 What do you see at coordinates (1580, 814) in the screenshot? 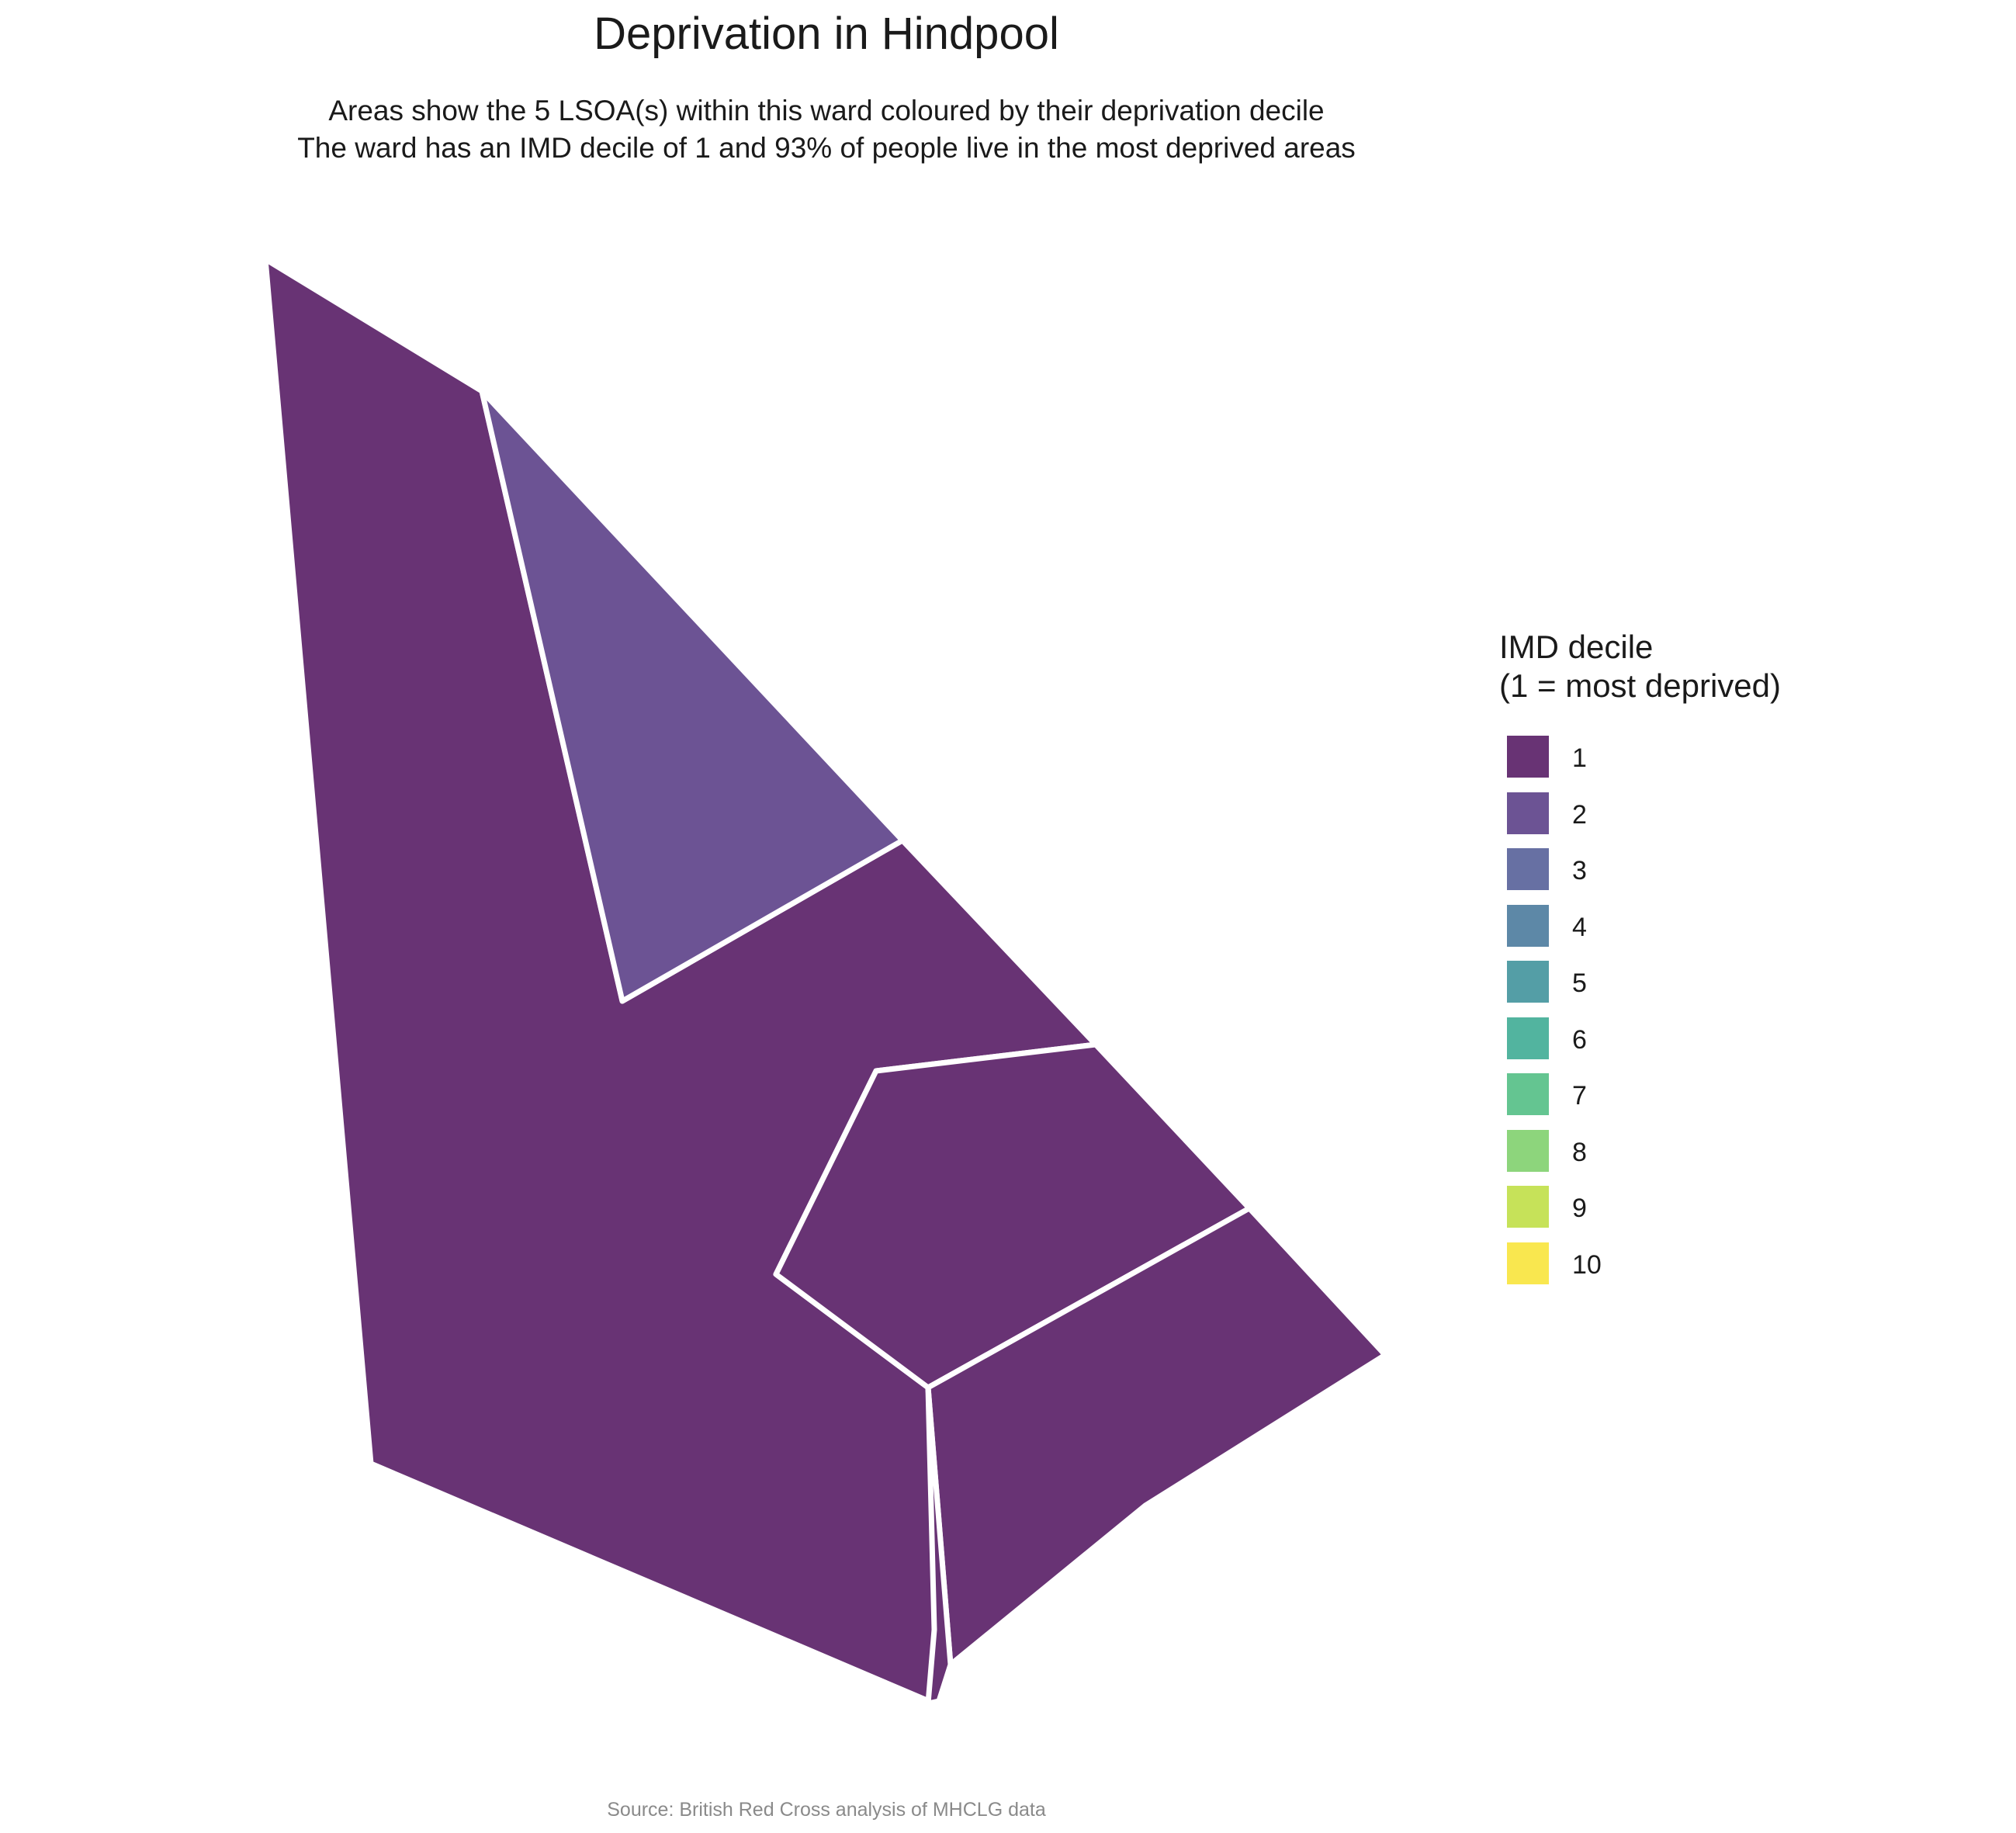
I see `legend-label: 2` at bounding box center [1580, 814].